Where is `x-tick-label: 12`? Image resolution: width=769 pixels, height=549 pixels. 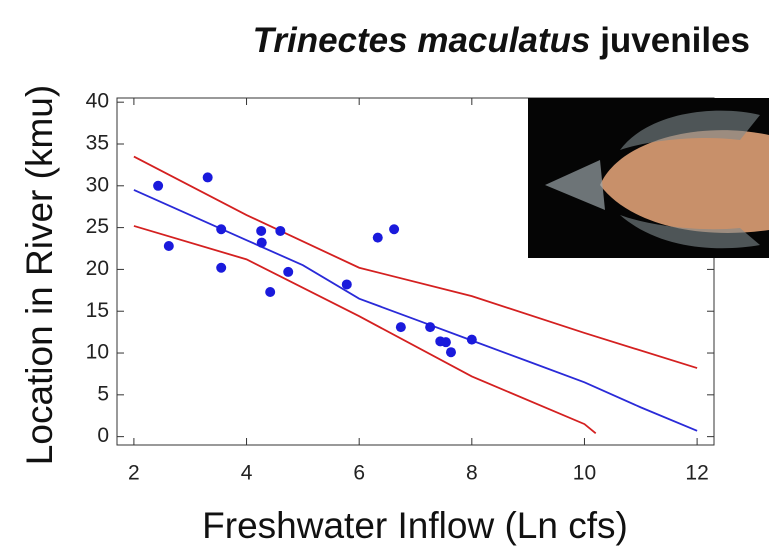
x-tick-label: 12 is located at coordinates (696, 473).